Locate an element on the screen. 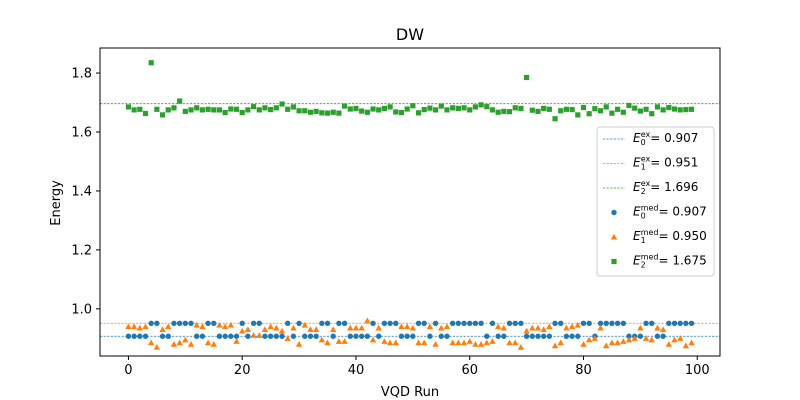  legend-label-e1-ex: E1ex= 0.951 is located at coordinates (665, 163).